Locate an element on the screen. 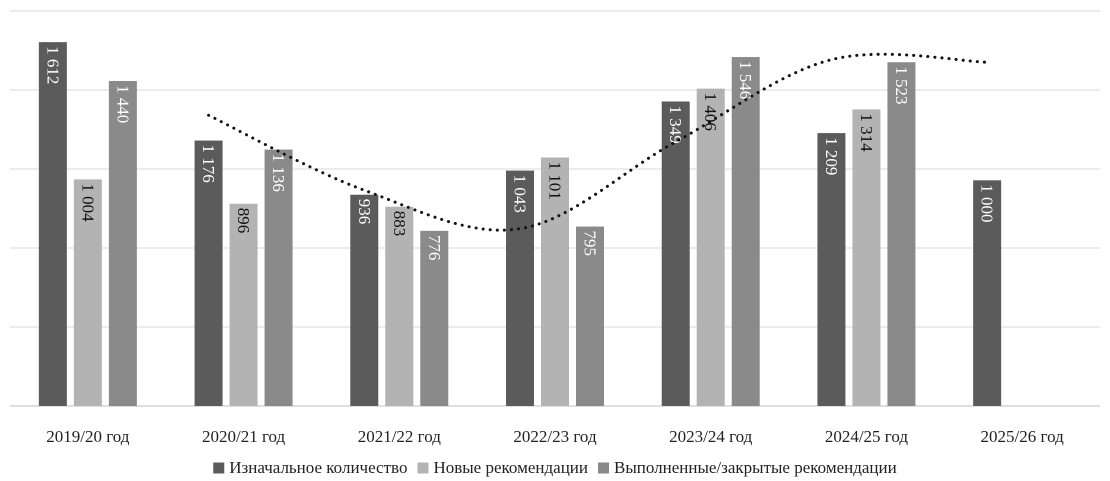 This screenshot has height=481, width=1110. data-label: 936 is located at coordinates (364, 212).